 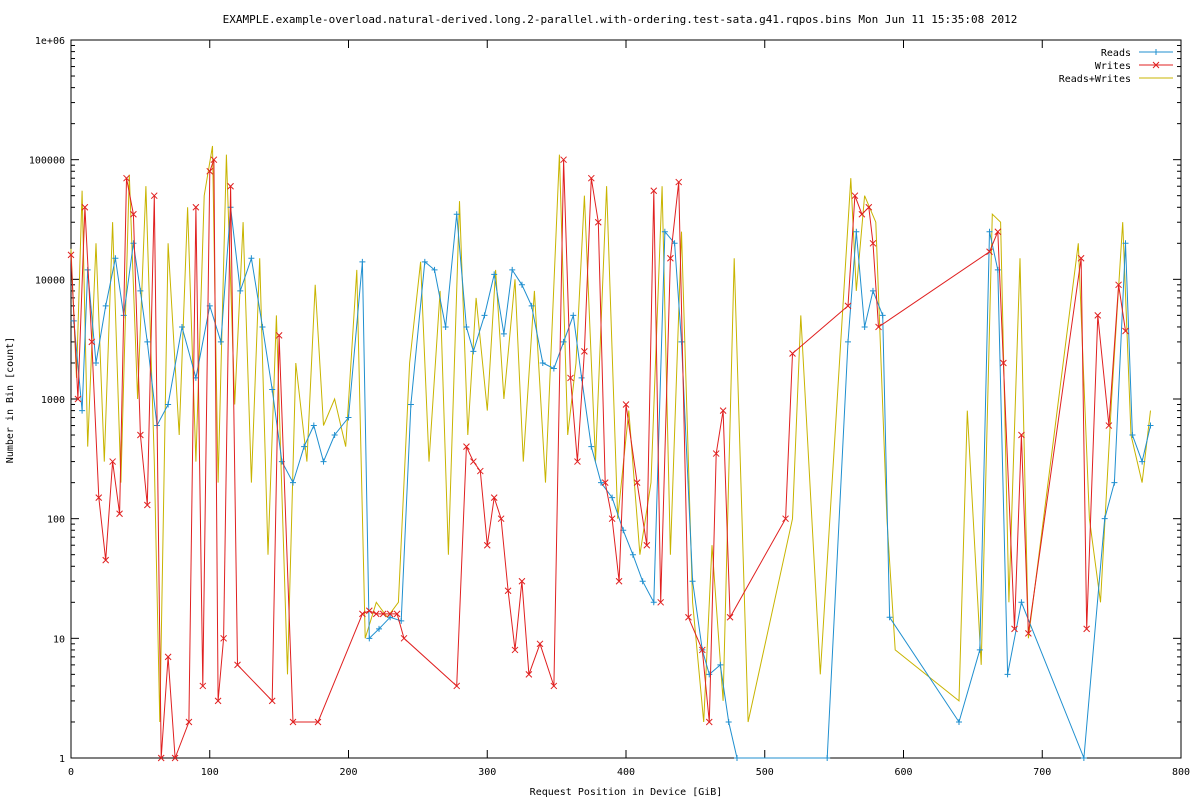 I want to click on legend-label: Reads+Writes, so click(x=1095, y=79).